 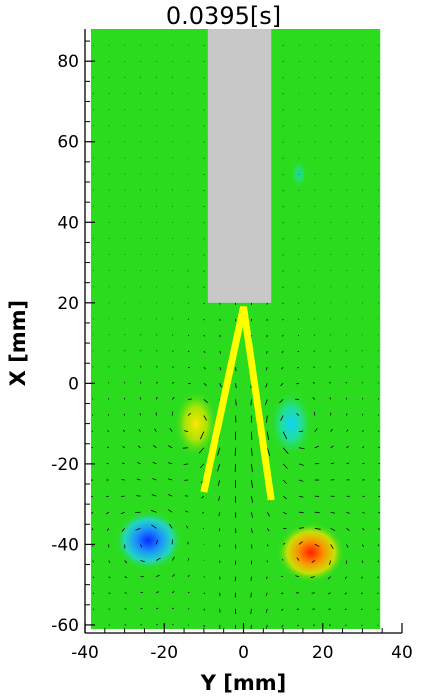 I want to click on flame-tip-outline, so click(x=237, y=403).